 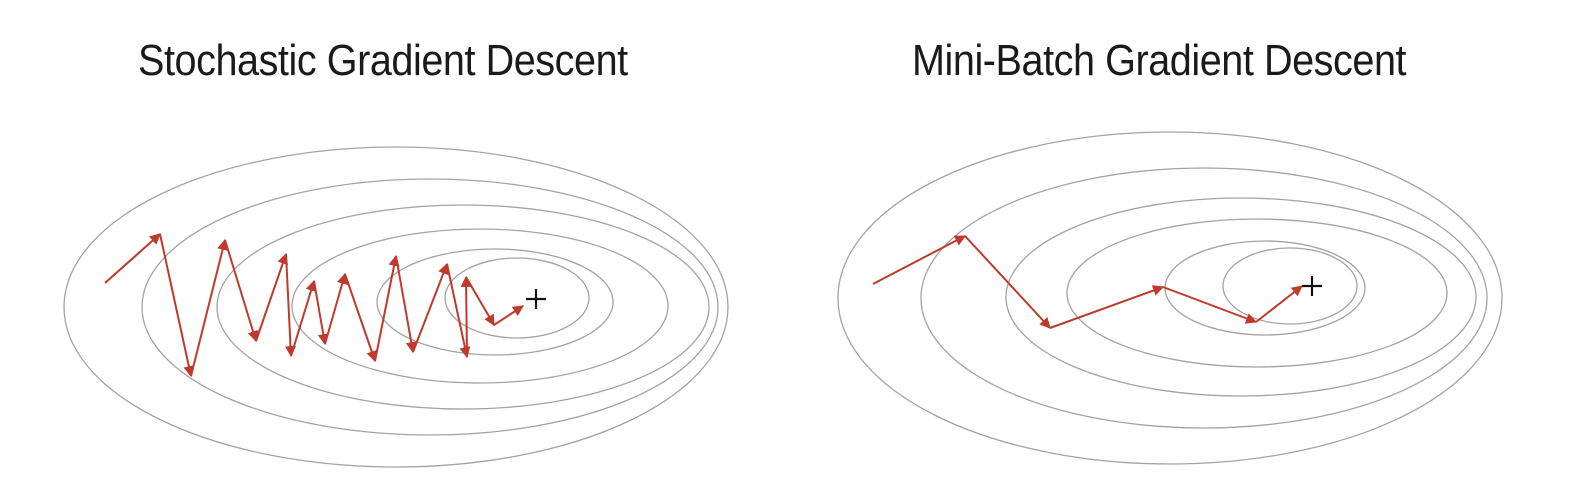 What do you see at coordinates (383, 60) in the screenshot?
I see `sgd-panel-title: Stochastic Gradient Descent` at bounding box center [383, 60].